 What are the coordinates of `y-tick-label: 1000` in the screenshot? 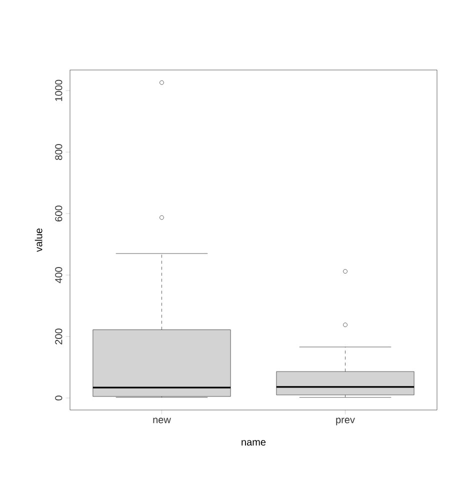 It's located at (58, 90).